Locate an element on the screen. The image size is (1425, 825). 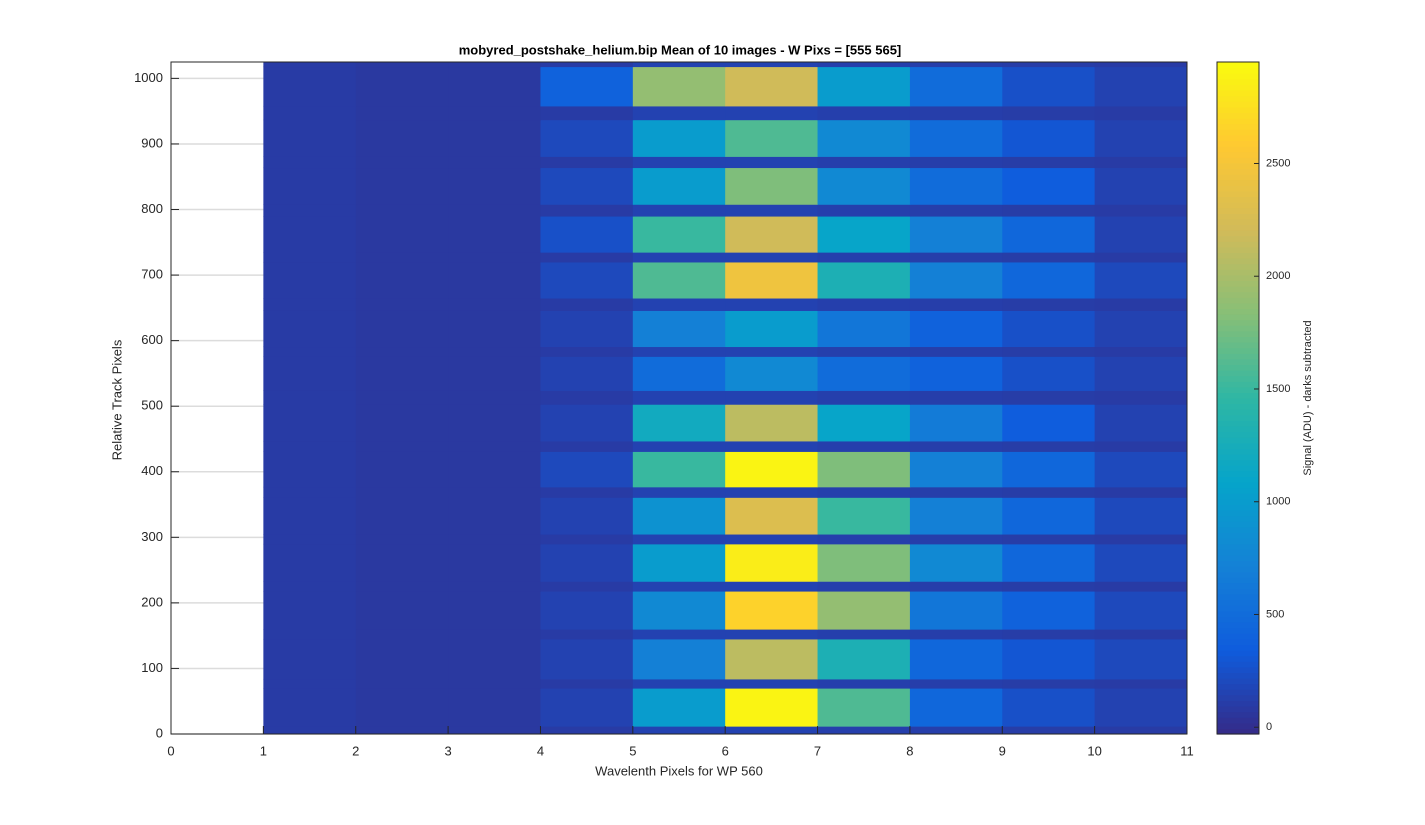
x-tick-label: 11 is located at coordinates (1187, 750).